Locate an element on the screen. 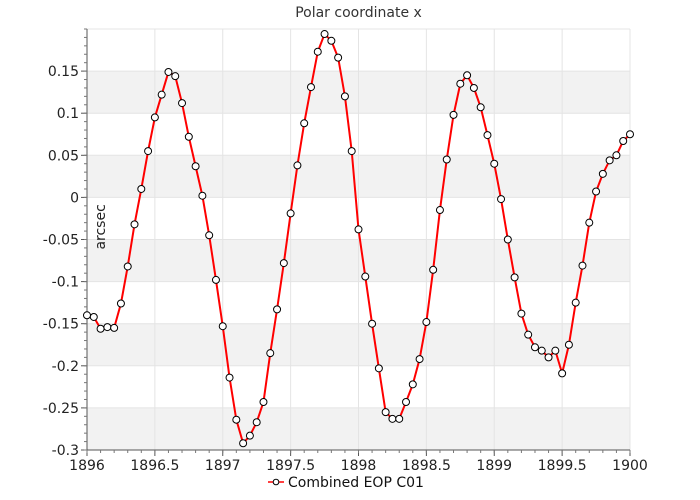 The width and height of the screenshot is (700, 500). y-tick-label: 0.1 is located at coordinates (68, 114).